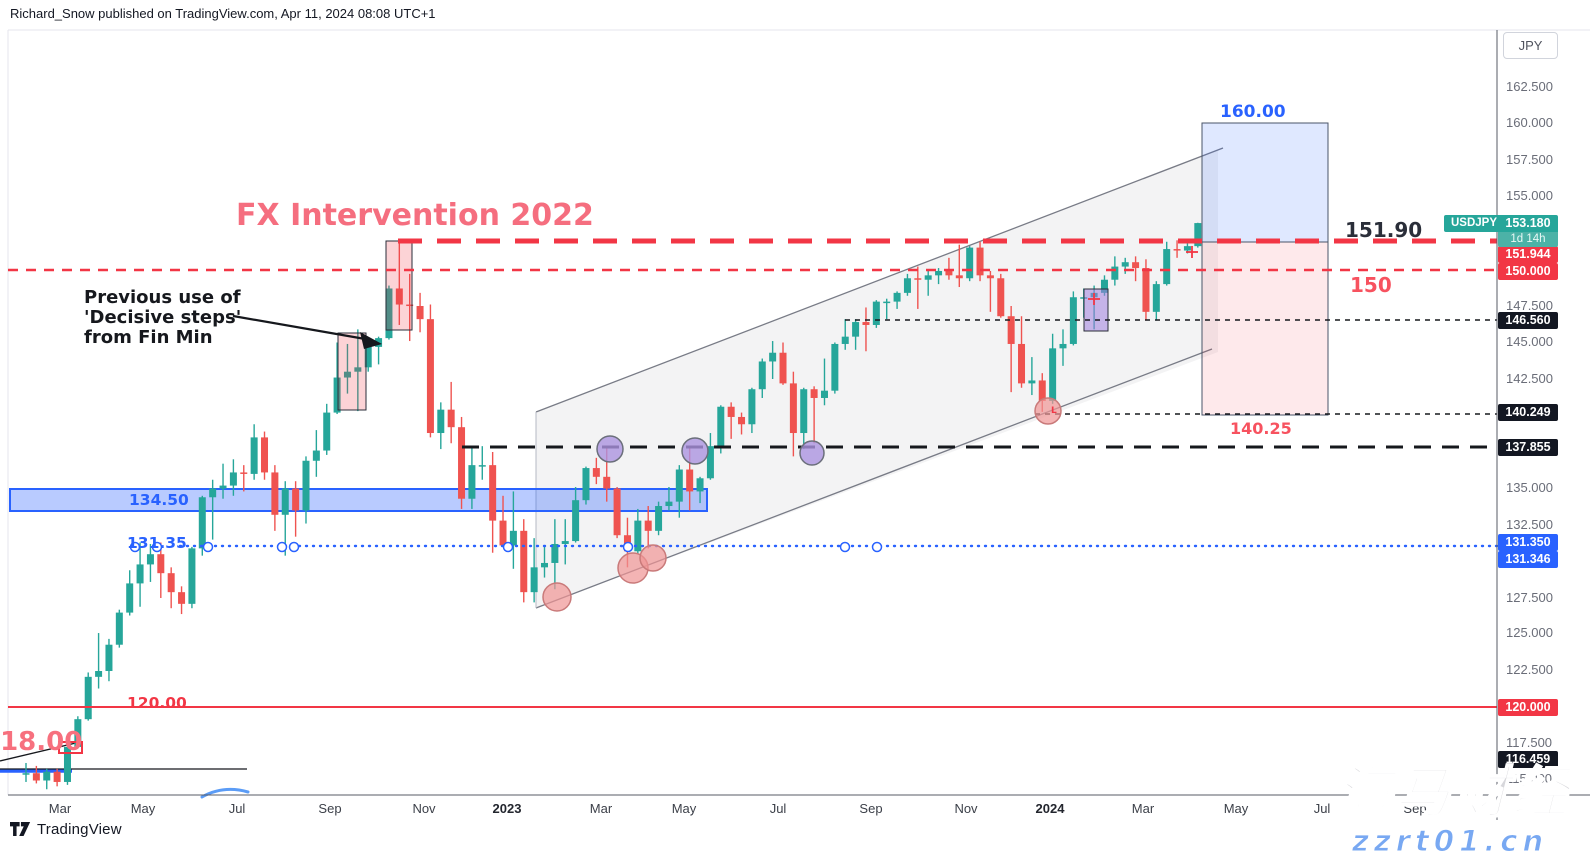 The width and height of the screenshot is (1590, 857). What do you see at coordinates (148, 337) in the screenshot?
I see `annotation-label: from Fin Min` at bounding box center [148, 337].